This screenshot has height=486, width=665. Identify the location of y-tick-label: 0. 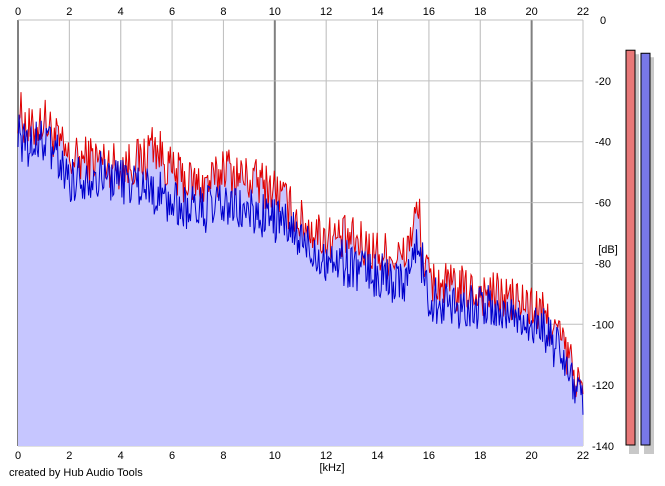
(603, 21).